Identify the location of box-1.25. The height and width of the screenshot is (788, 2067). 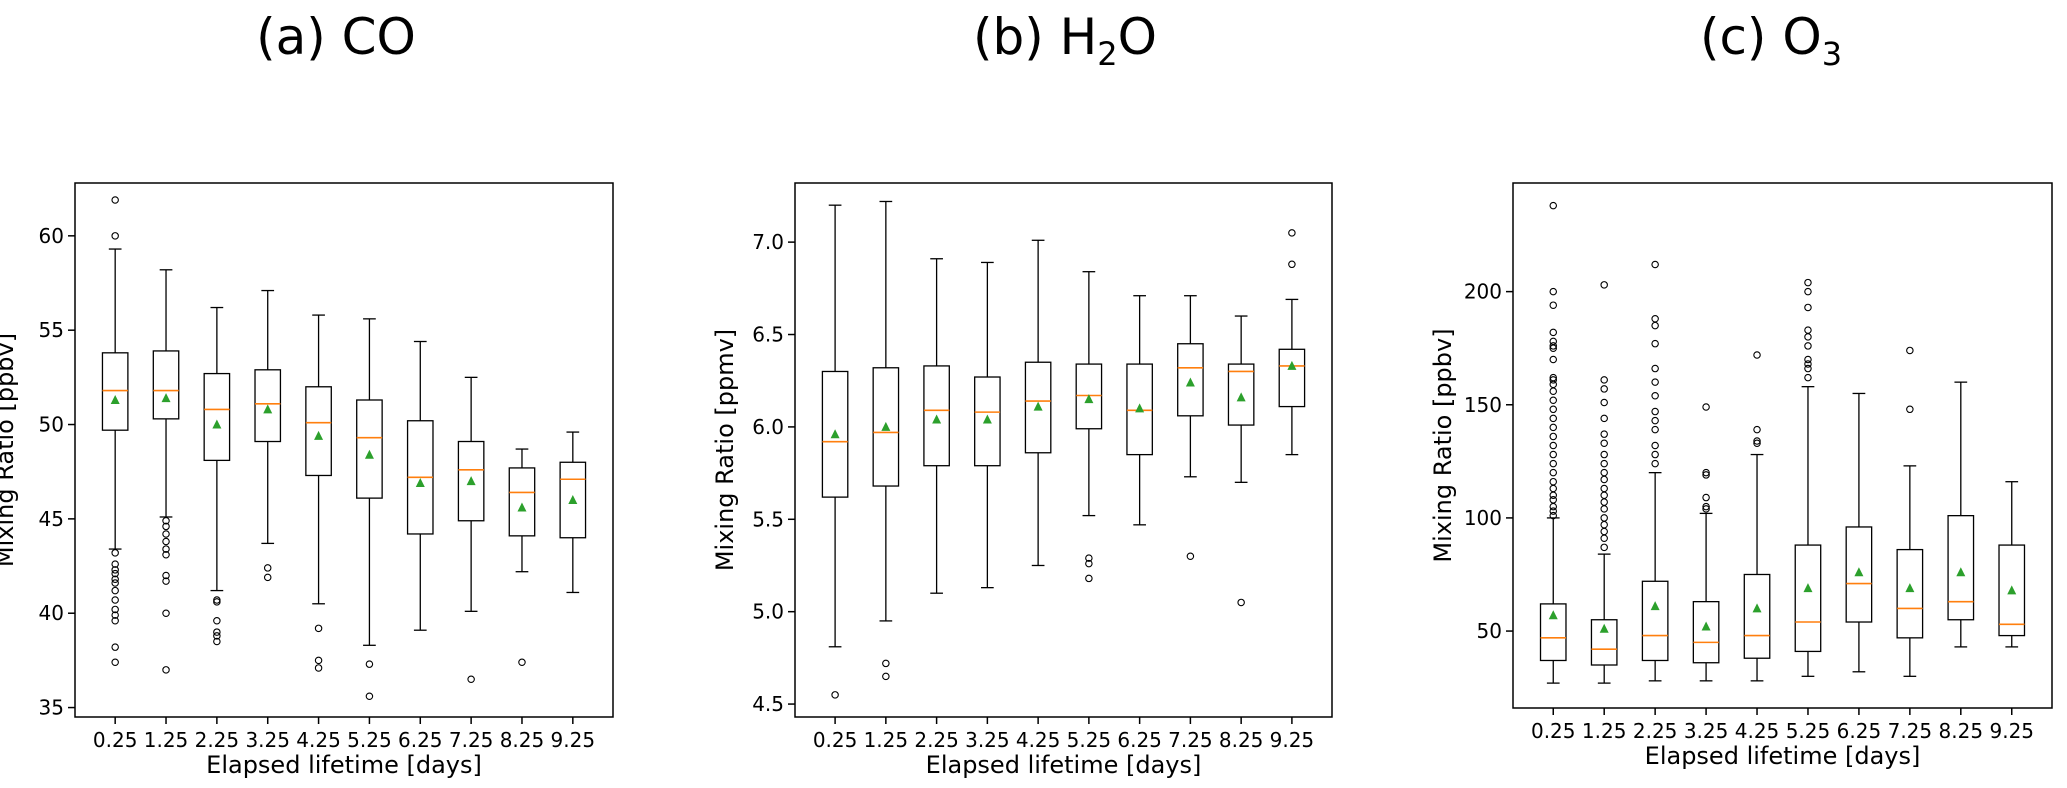
(1604, 482).